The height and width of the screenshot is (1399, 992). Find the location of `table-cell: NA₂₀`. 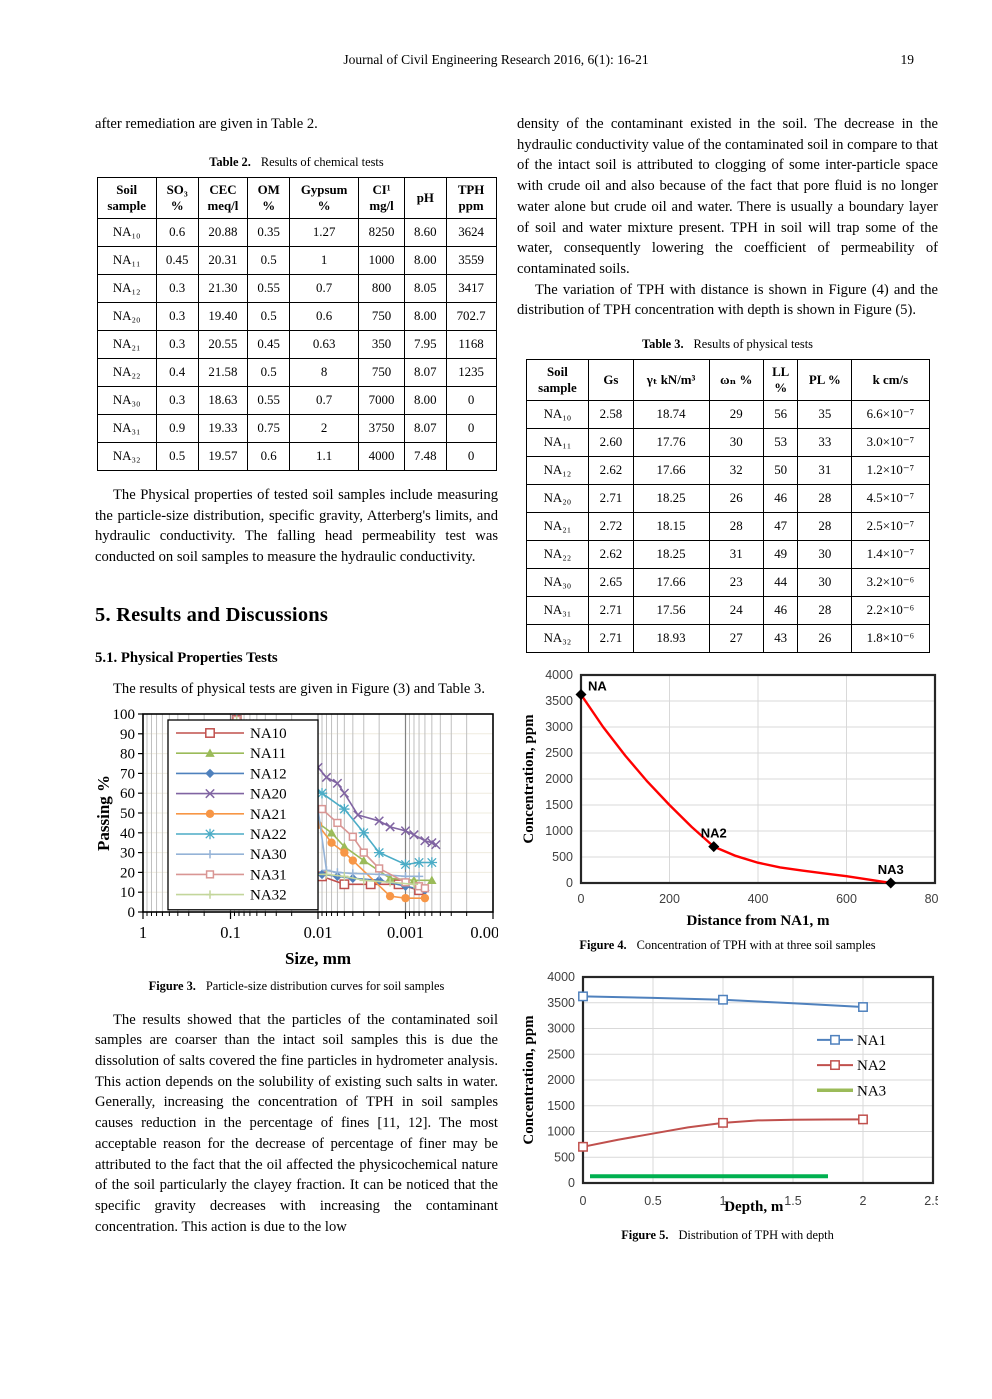

table-cell: NA₂₀ is located at coordinates (557, 499).